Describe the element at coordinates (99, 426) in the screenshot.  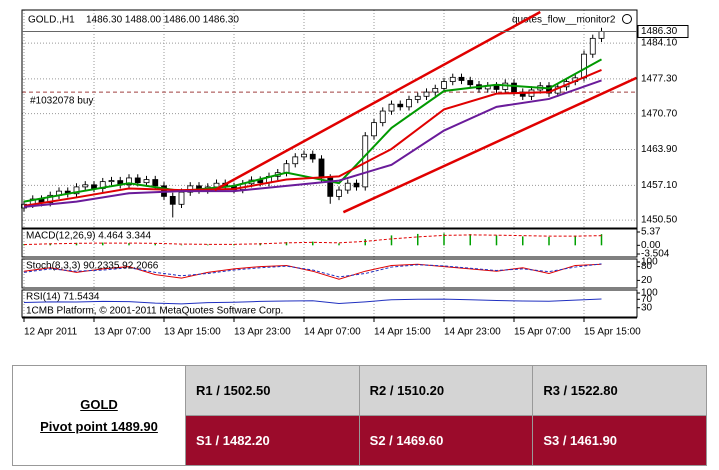
I see `pivot: Pivot point 1489.90` at that location.